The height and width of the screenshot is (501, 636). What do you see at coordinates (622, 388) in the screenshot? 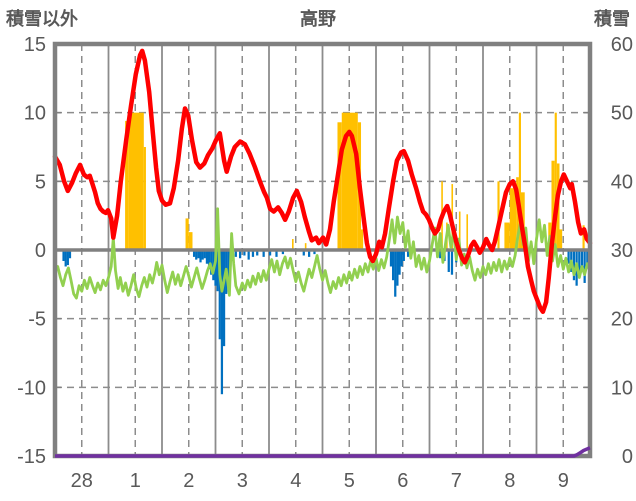
I see `right-axis-tick-label: 10` at bounding box center [622, 388].